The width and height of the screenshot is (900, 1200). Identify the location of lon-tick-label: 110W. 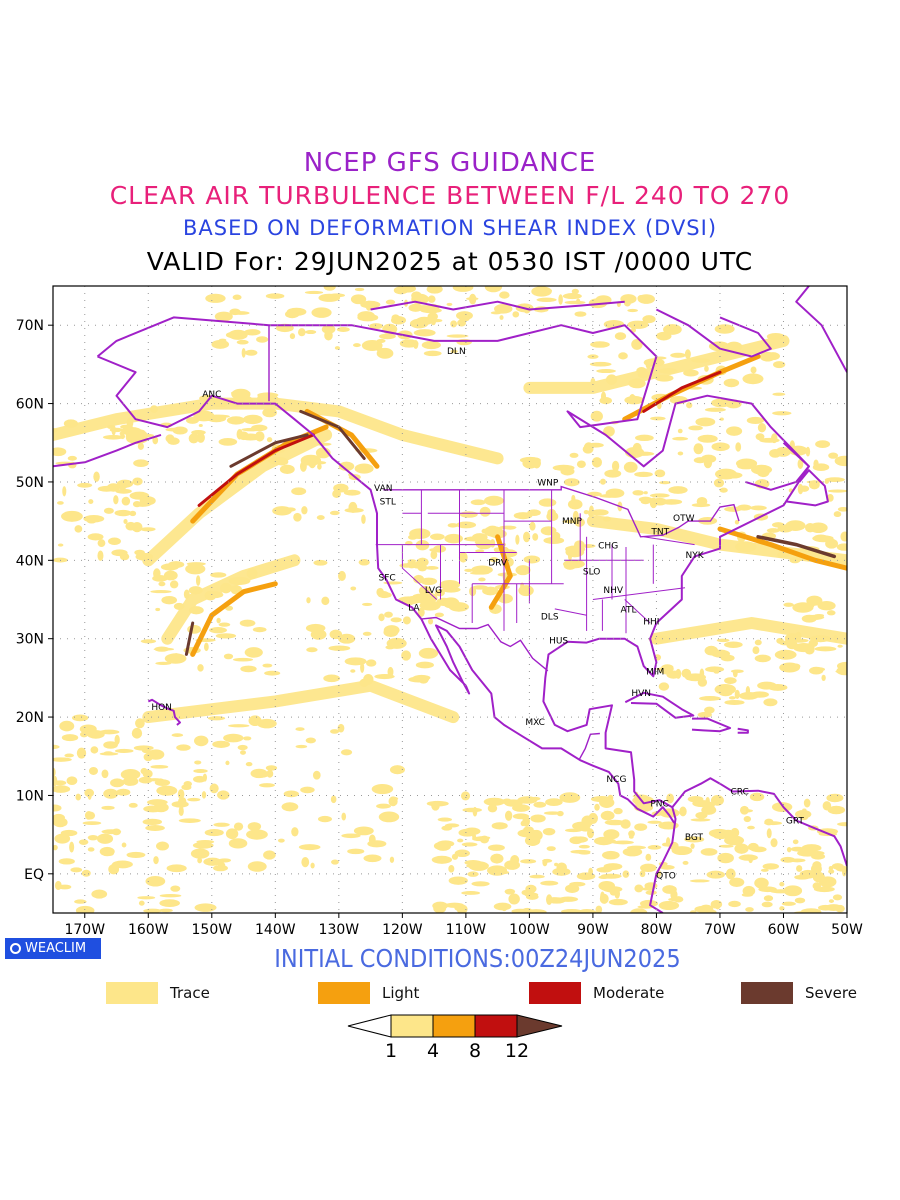
(466, 930).